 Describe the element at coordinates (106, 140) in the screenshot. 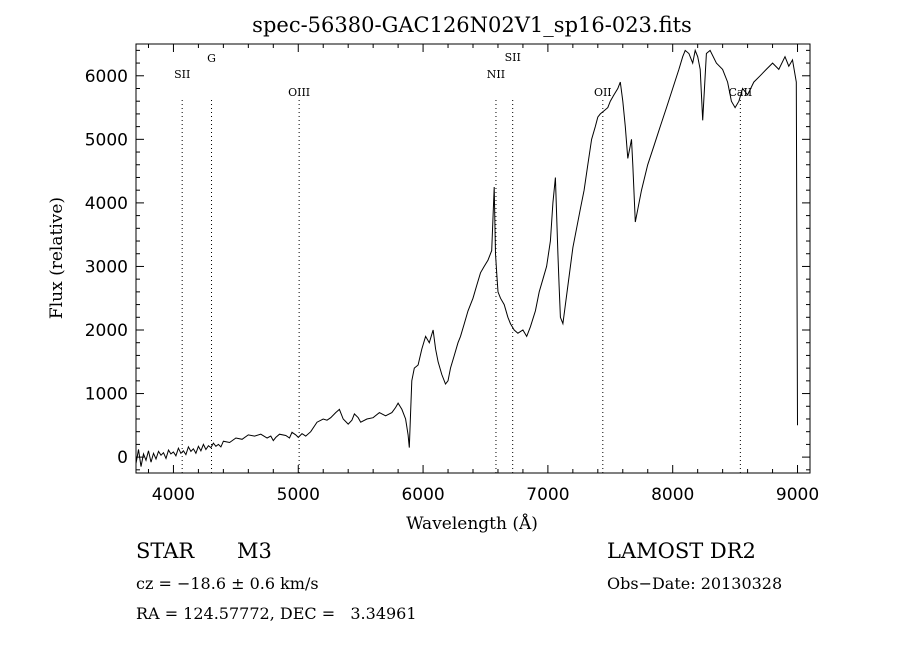

I see `y-tick-label: 5000` at that location.